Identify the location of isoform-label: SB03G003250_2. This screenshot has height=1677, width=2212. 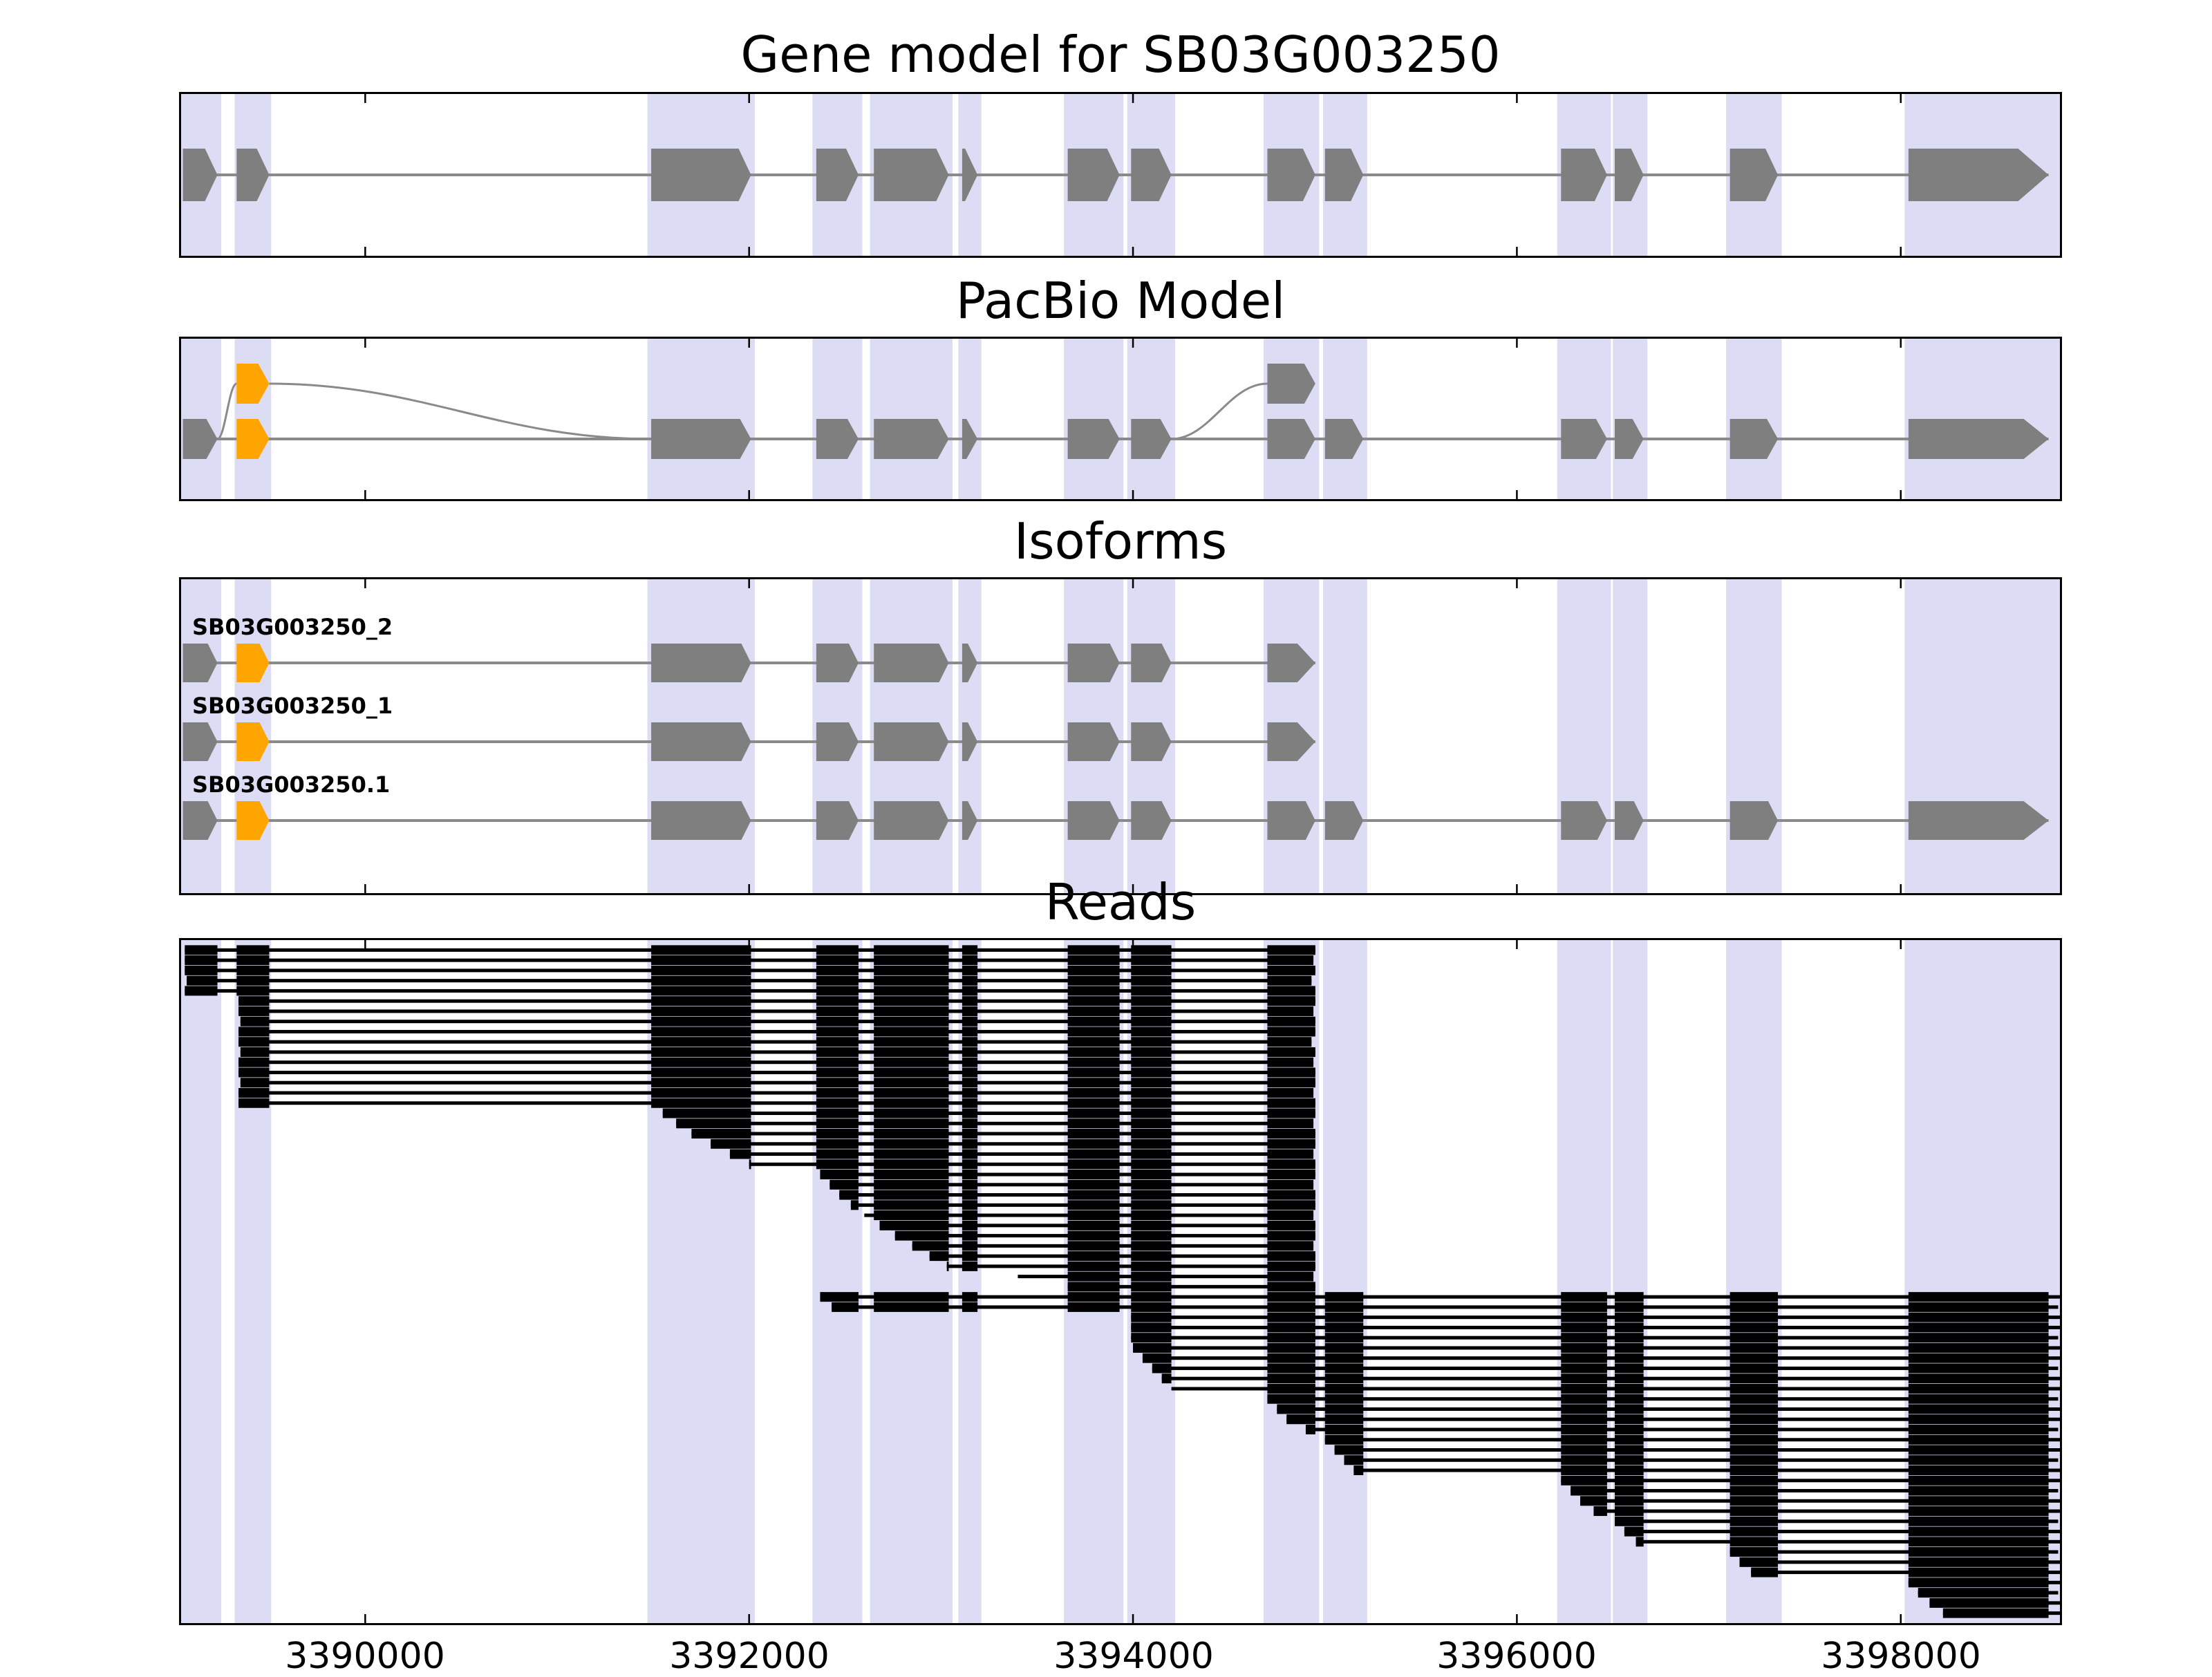
(292, 627).